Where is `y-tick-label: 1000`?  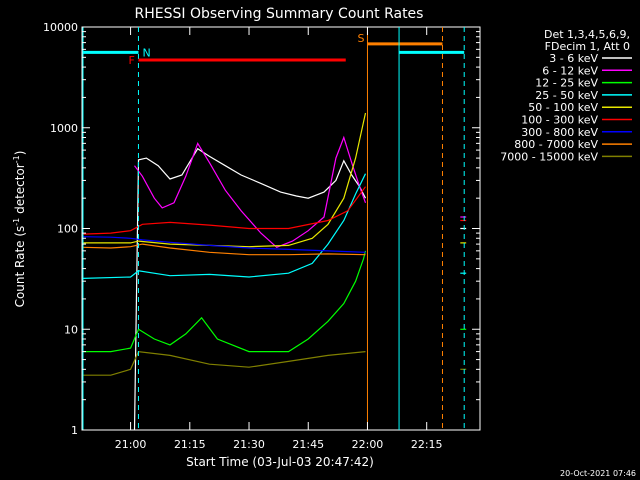 y-tick-label: 1000 is located at coordinates (64, 128).